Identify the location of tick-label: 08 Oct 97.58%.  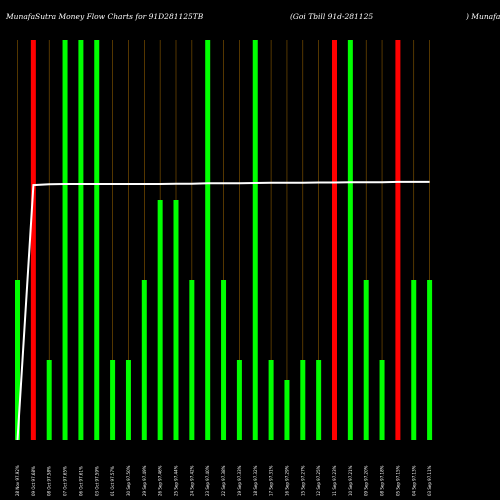
(49, 481).